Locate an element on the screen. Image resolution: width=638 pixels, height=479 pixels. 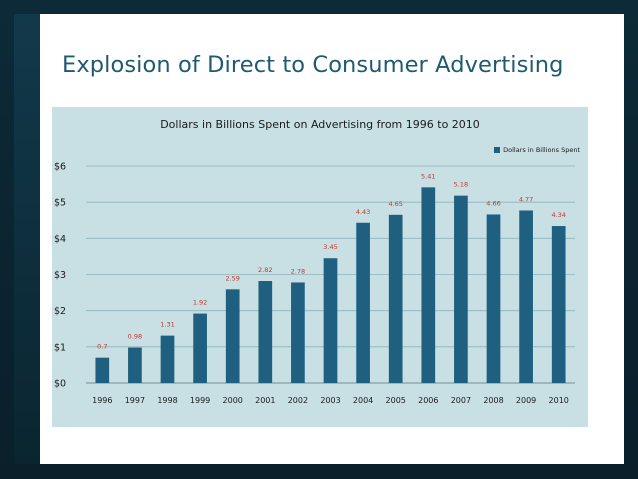
x-tick-label: 2006 is located at coordinates (428, 400).